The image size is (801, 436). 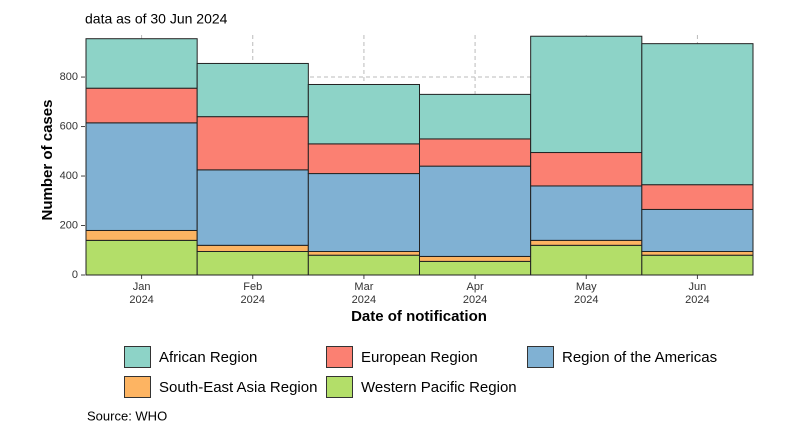 I want to click on y-tick-label: 600, so click(x=69, y=126).